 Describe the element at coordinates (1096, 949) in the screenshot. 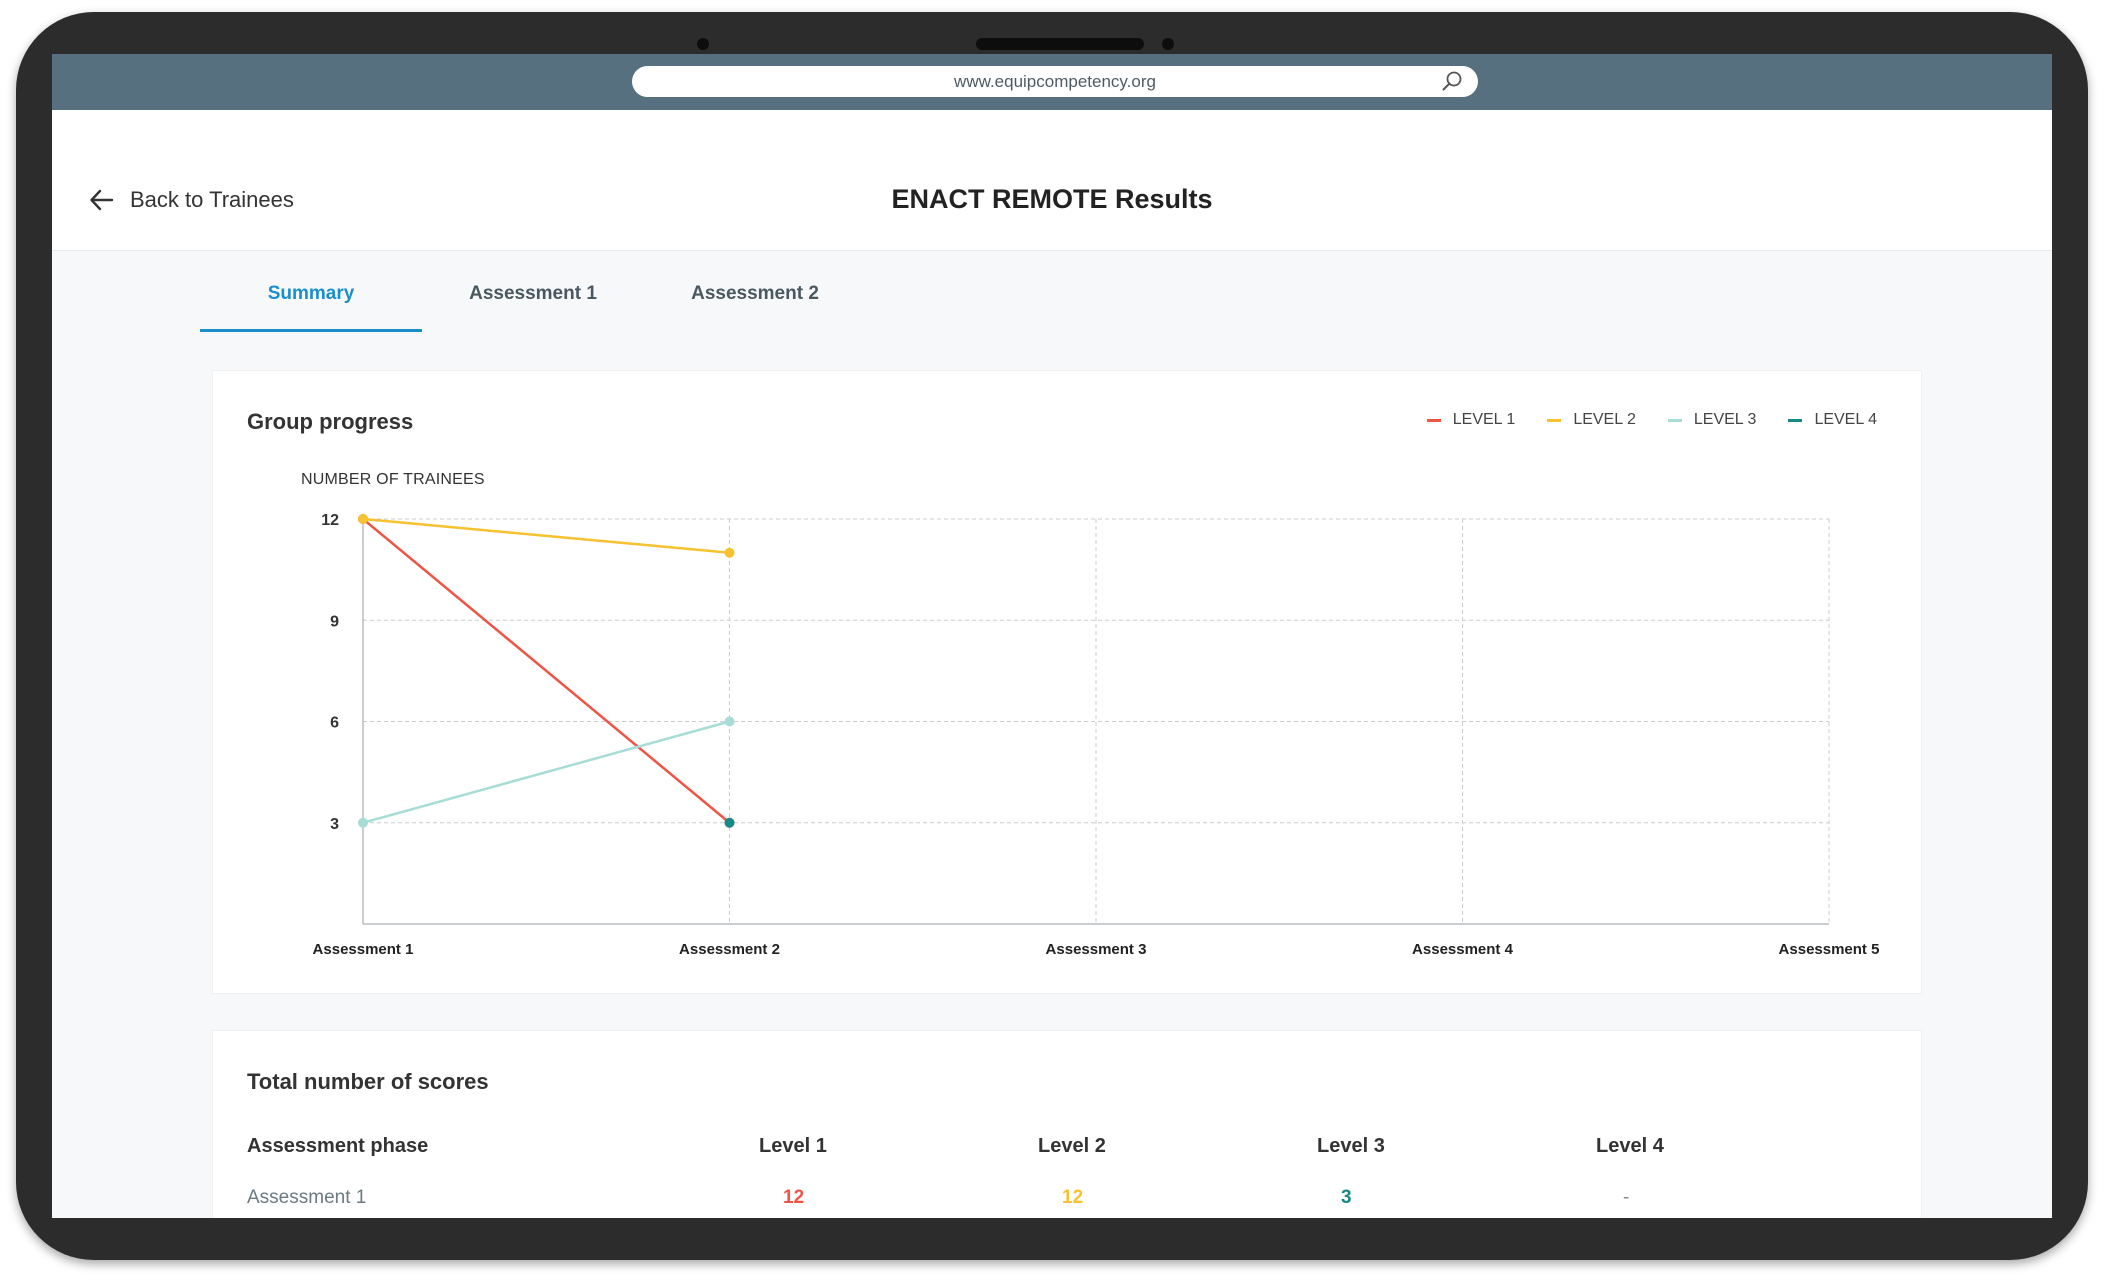

I see `x-tick-label: Assessment 3` at that location.